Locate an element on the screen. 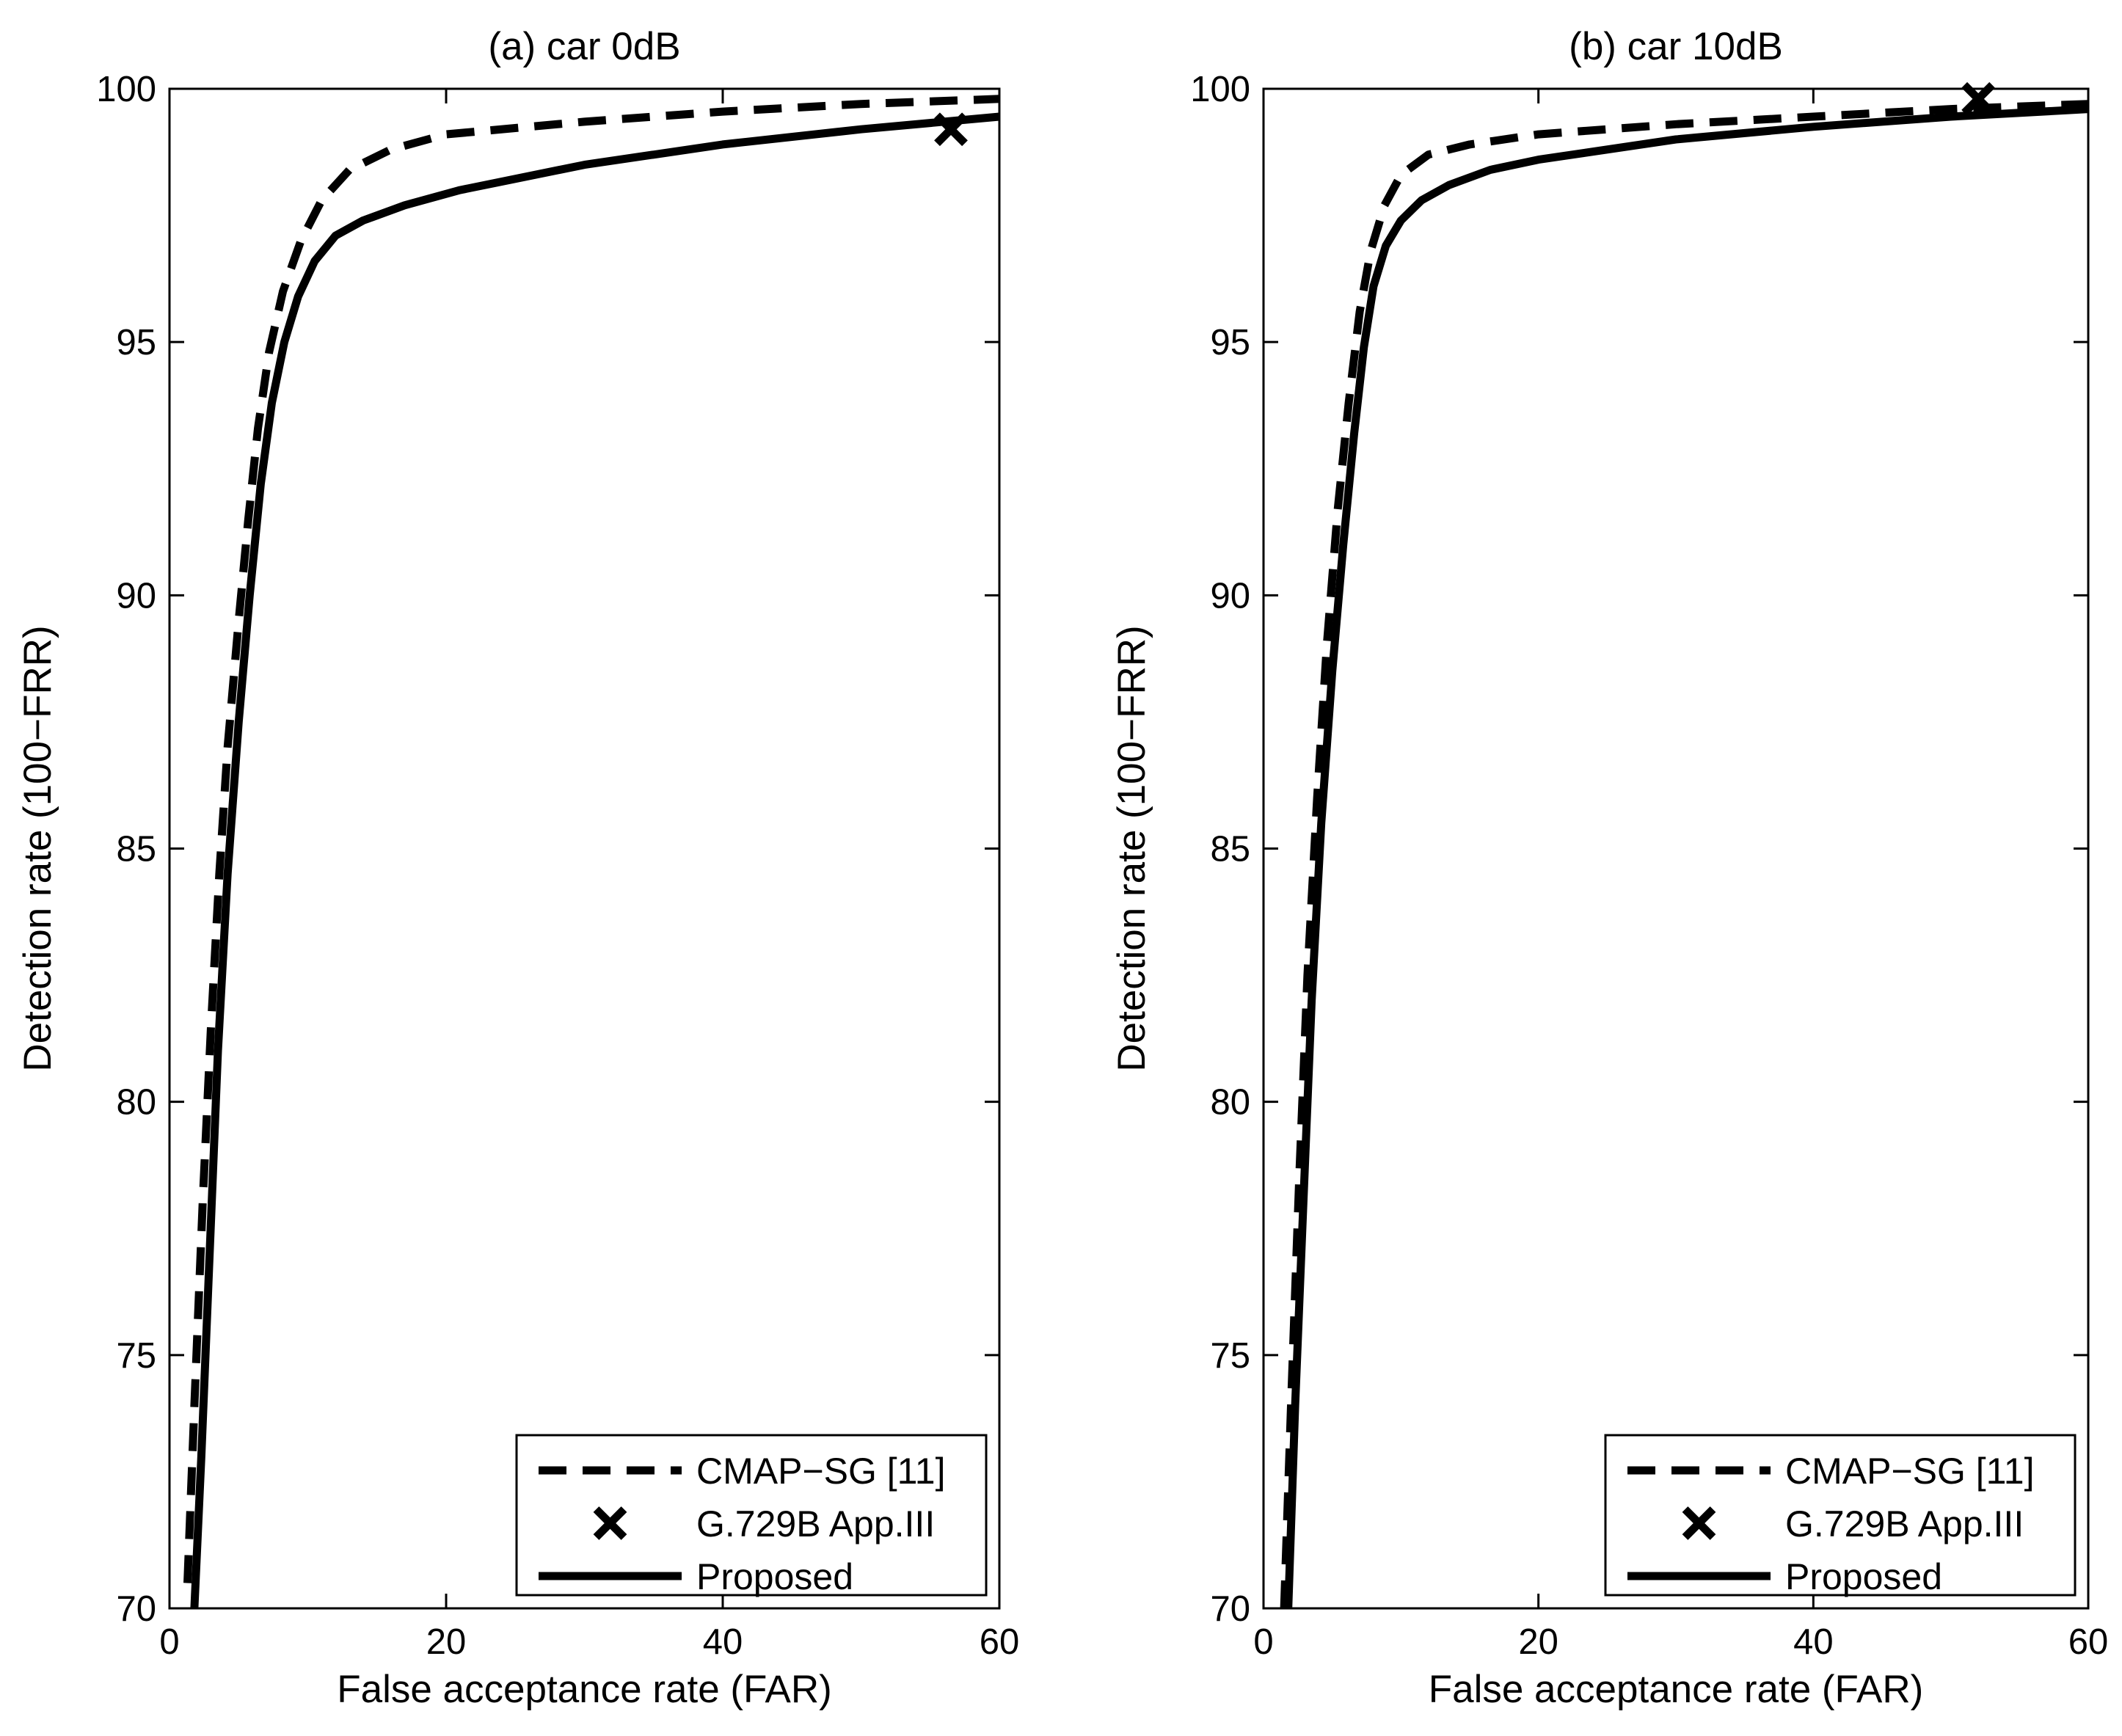 This screenshot has height=1736, width=2122. chart-title: (b) car 10dB is located at coordinates (1676, 46).